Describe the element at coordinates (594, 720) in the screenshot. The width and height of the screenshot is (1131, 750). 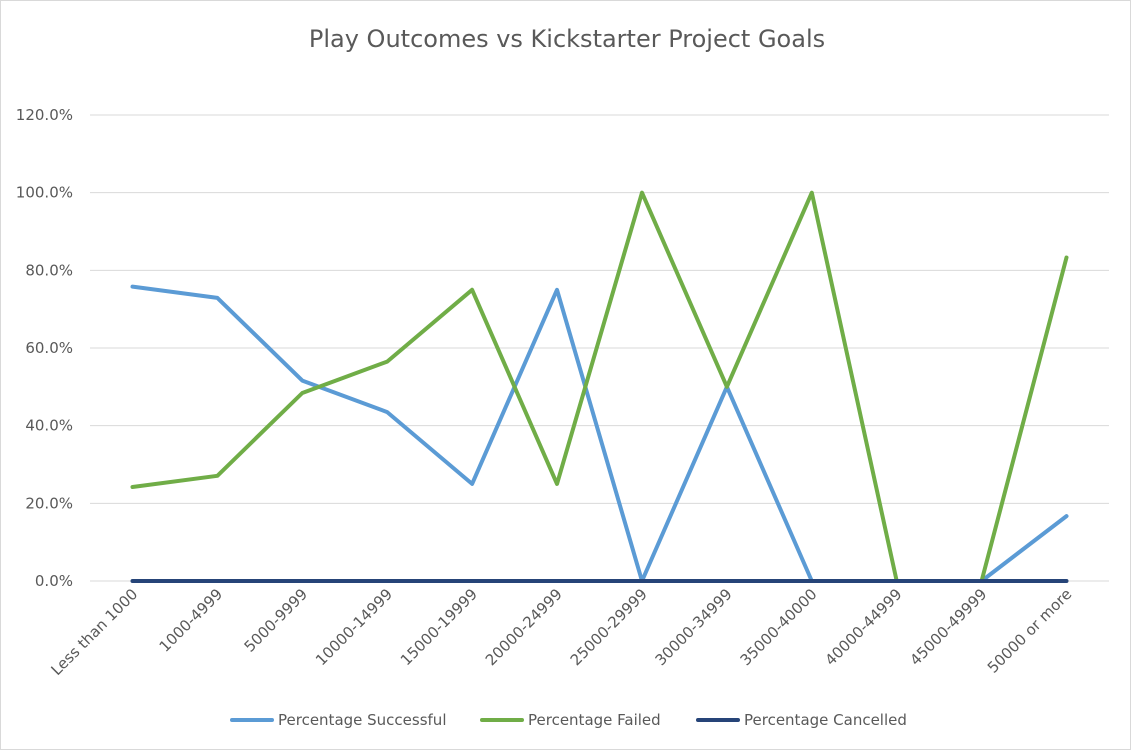
I see `legend-label: Percentage Failed` at that location.